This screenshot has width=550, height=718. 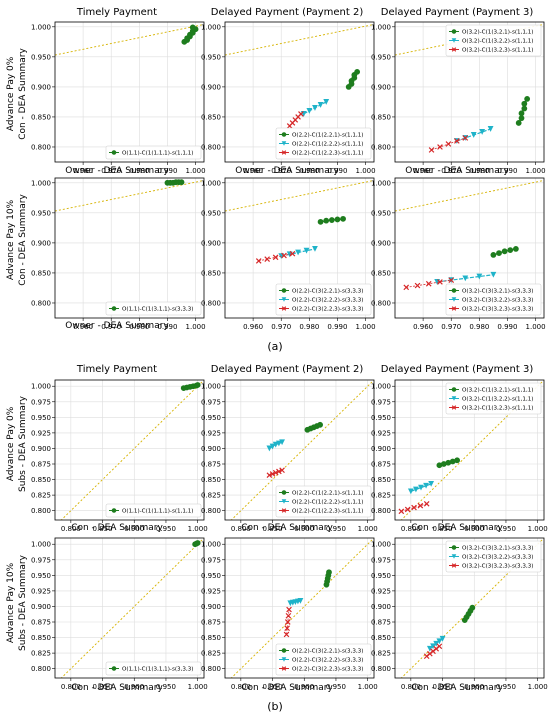 I want to click on subplot-b-r0-c1-ytick-label: 0.800, so click(x=211, y=511).